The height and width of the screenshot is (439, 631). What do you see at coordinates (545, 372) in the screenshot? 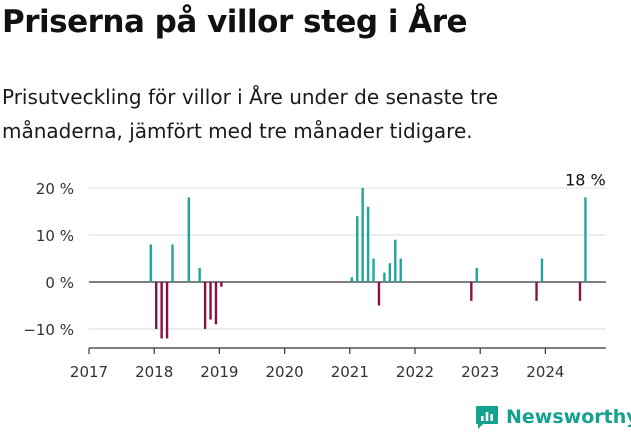
I see `x-tick-label: 2024` at bounding box center [545, 372].